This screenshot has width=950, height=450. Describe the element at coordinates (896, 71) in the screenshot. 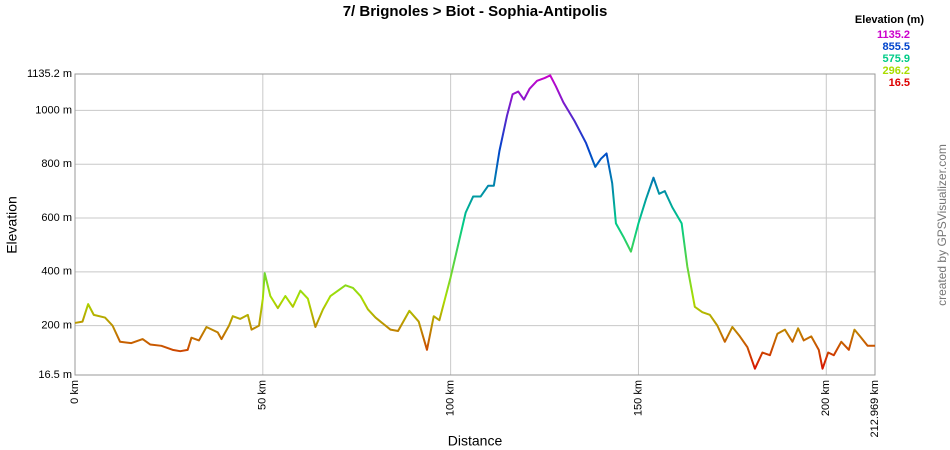

I see `legend-value: 296.2` at that location.